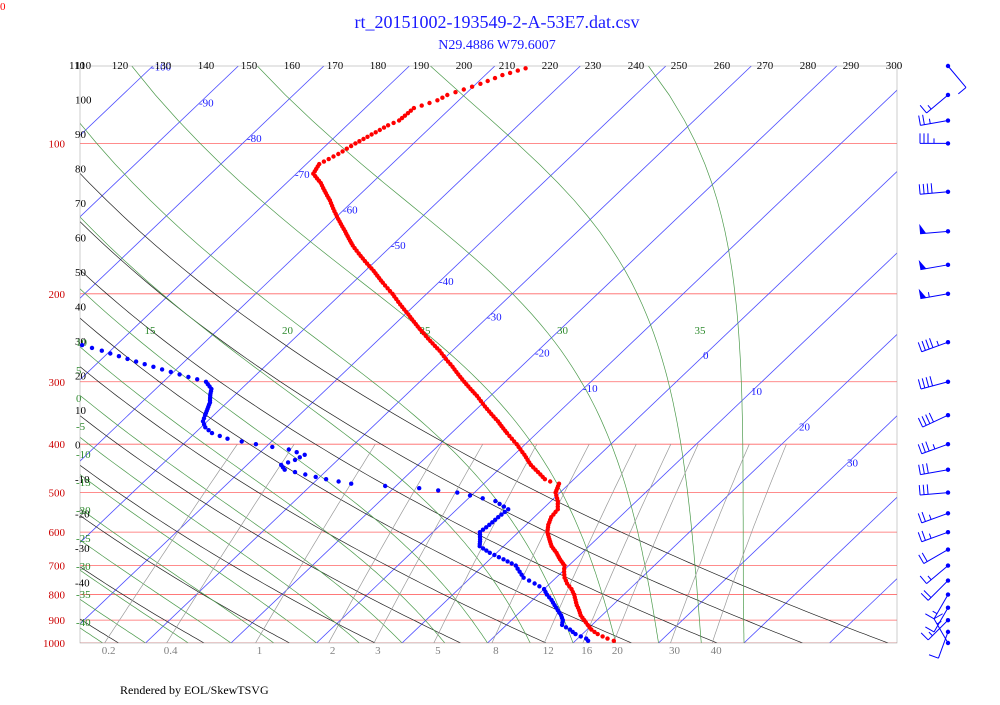 This screenshot has height=705, width=1000. Describe the element at coordinates (302, 175) in the screenshot. I see `isotherm-label: -70` at that location.